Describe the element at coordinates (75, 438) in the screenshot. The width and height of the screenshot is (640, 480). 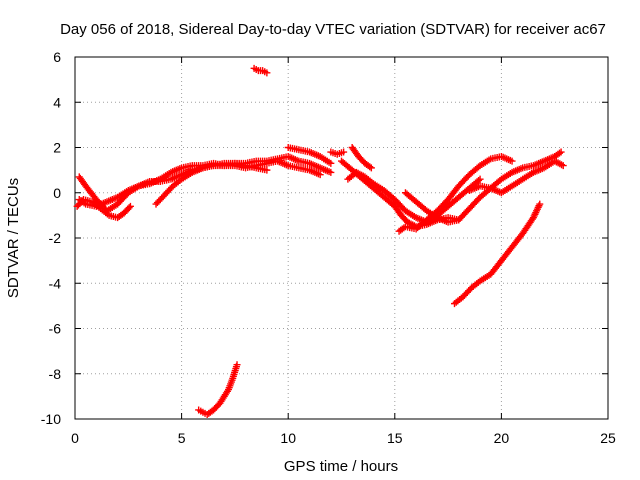
I see `x-tick-label: 0` at that location.